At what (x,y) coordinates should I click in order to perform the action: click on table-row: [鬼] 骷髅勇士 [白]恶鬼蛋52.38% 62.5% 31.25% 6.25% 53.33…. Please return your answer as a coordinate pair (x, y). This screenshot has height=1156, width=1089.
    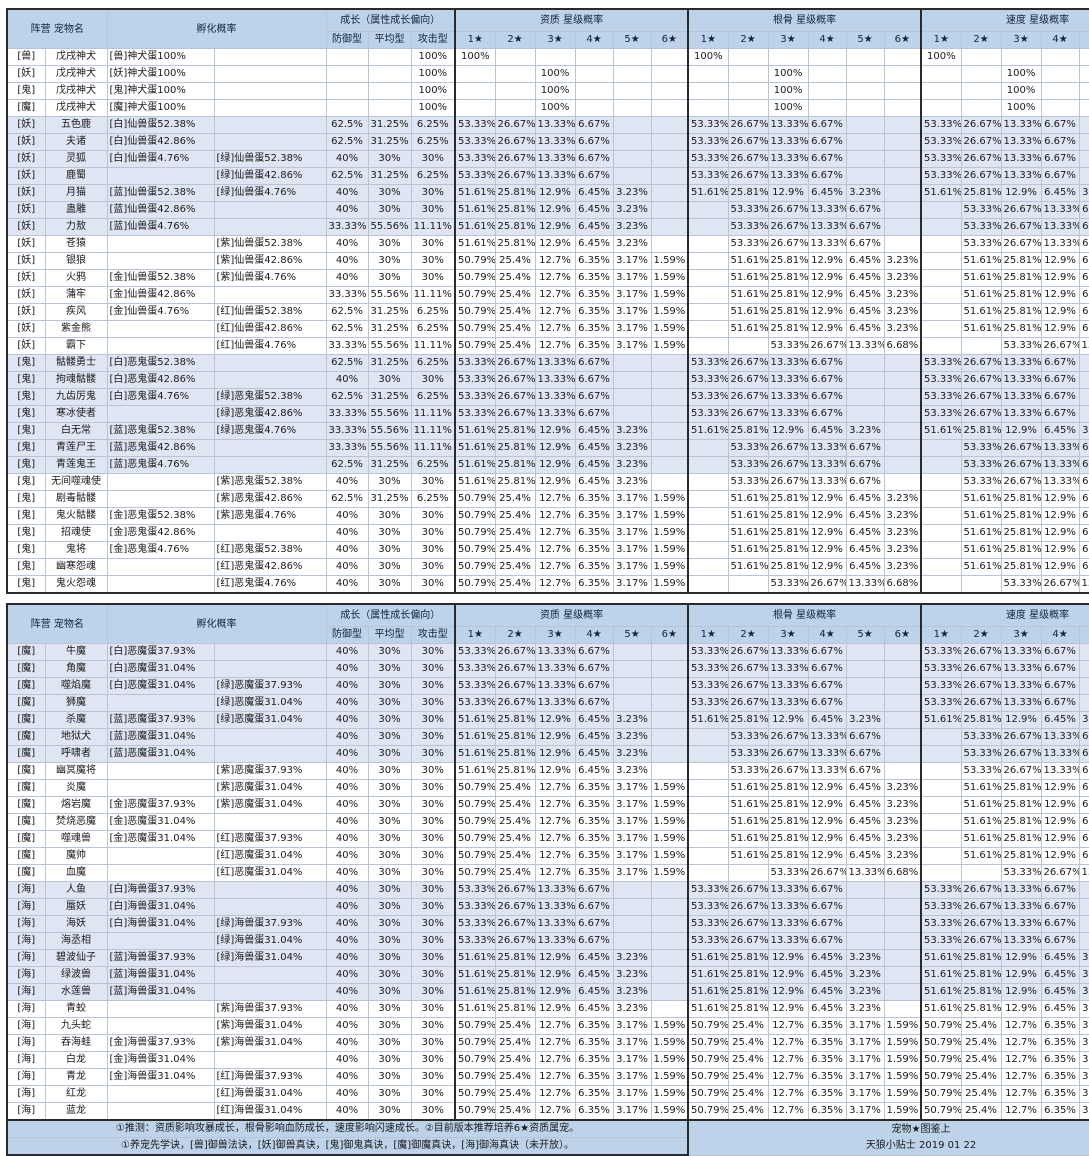
    Looking at the image, I should click on (547, 363).